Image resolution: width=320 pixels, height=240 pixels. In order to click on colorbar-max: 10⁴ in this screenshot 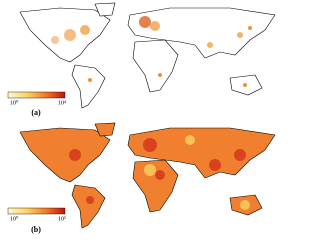, I will do `click(62, 103)`.